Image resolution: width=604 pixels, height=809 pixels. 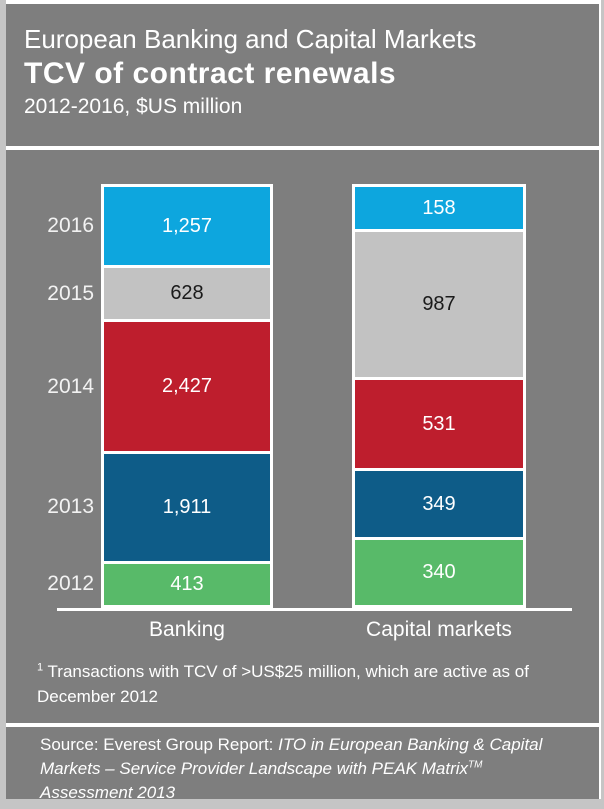 I want to click on segment-2015-capital-markets: 987, so click(x=439, y=304).